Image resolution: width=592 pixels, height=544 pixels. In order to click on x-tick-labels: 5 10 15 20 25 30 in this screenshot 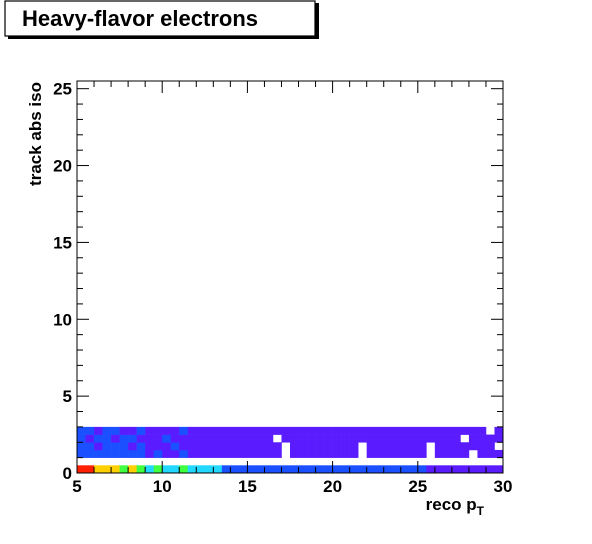, I will do `click(292, 486)`.